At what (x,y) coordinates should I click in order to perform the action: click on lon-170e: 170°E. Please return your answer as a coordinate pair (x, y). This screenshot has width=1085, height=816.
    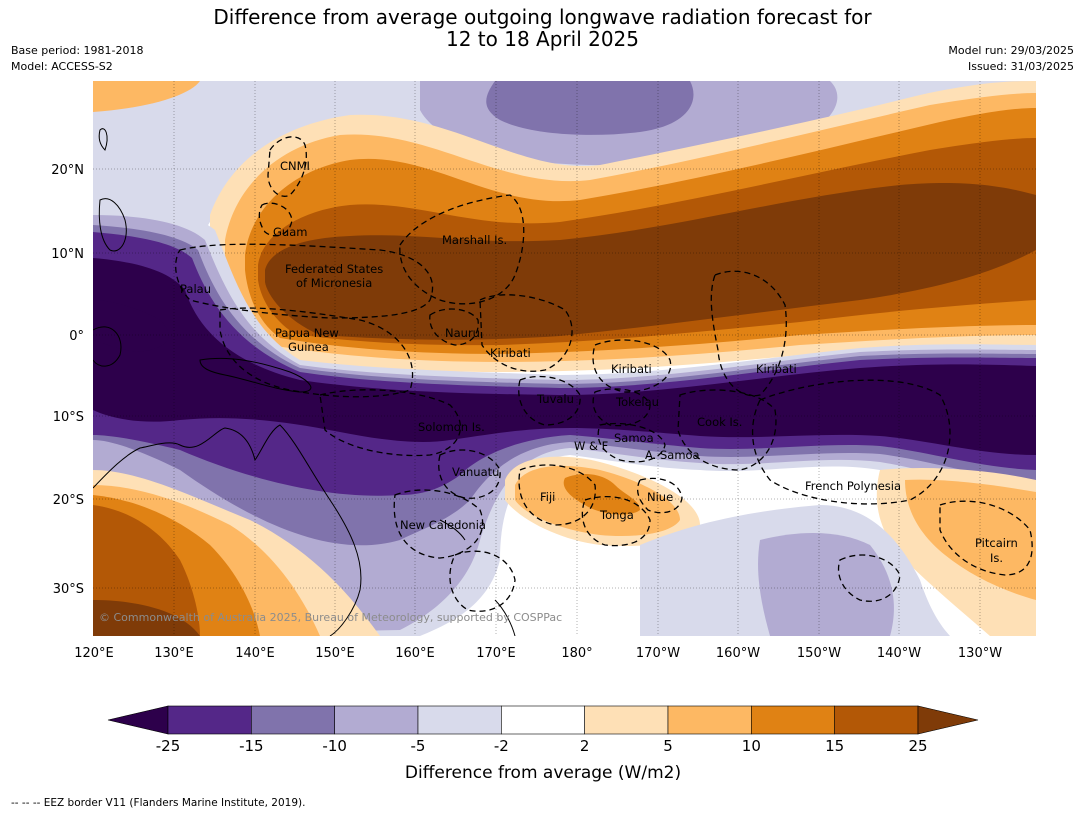
    Looking at the image, I should click on (496, 653).